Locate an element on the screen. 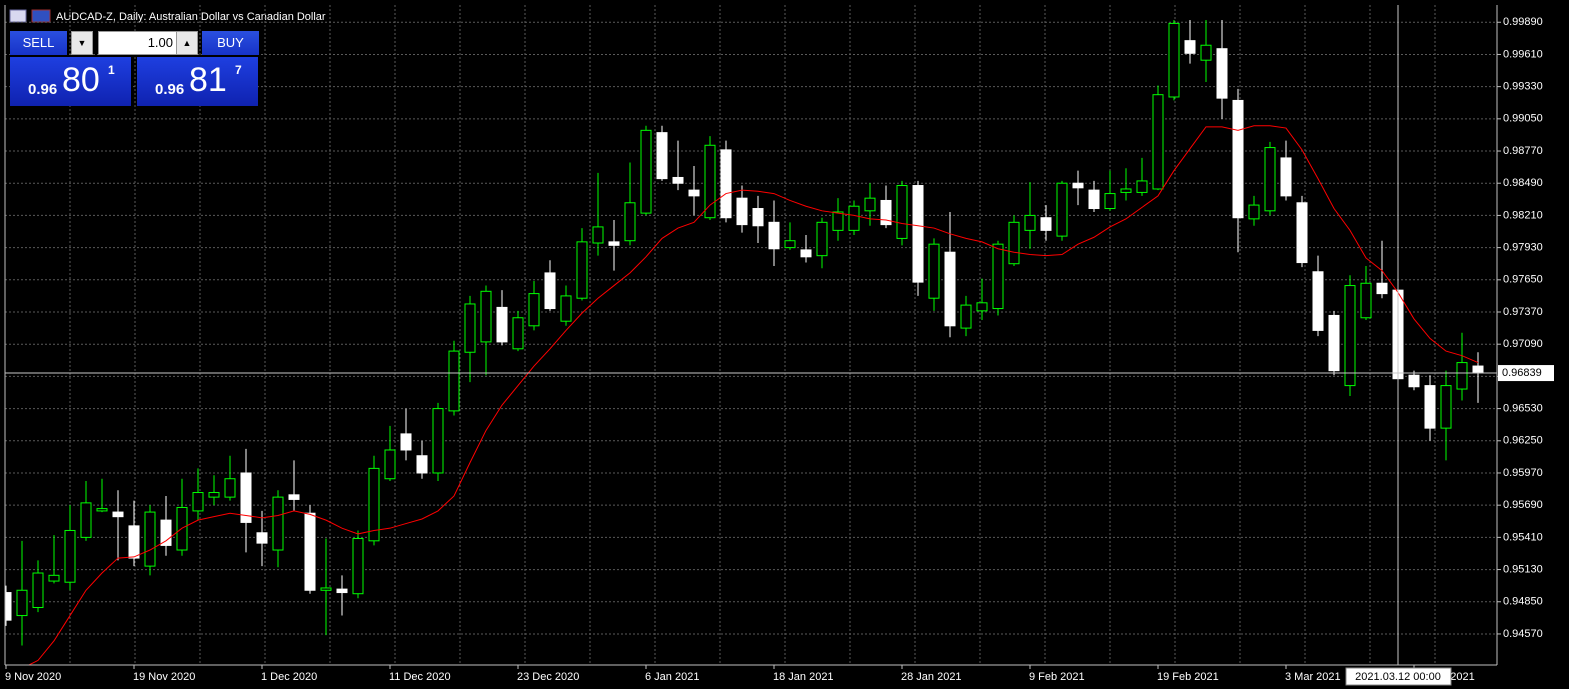 This screenshot has height=689, width=1569. ask-pips: 81 is located at coordinates (208, 80).